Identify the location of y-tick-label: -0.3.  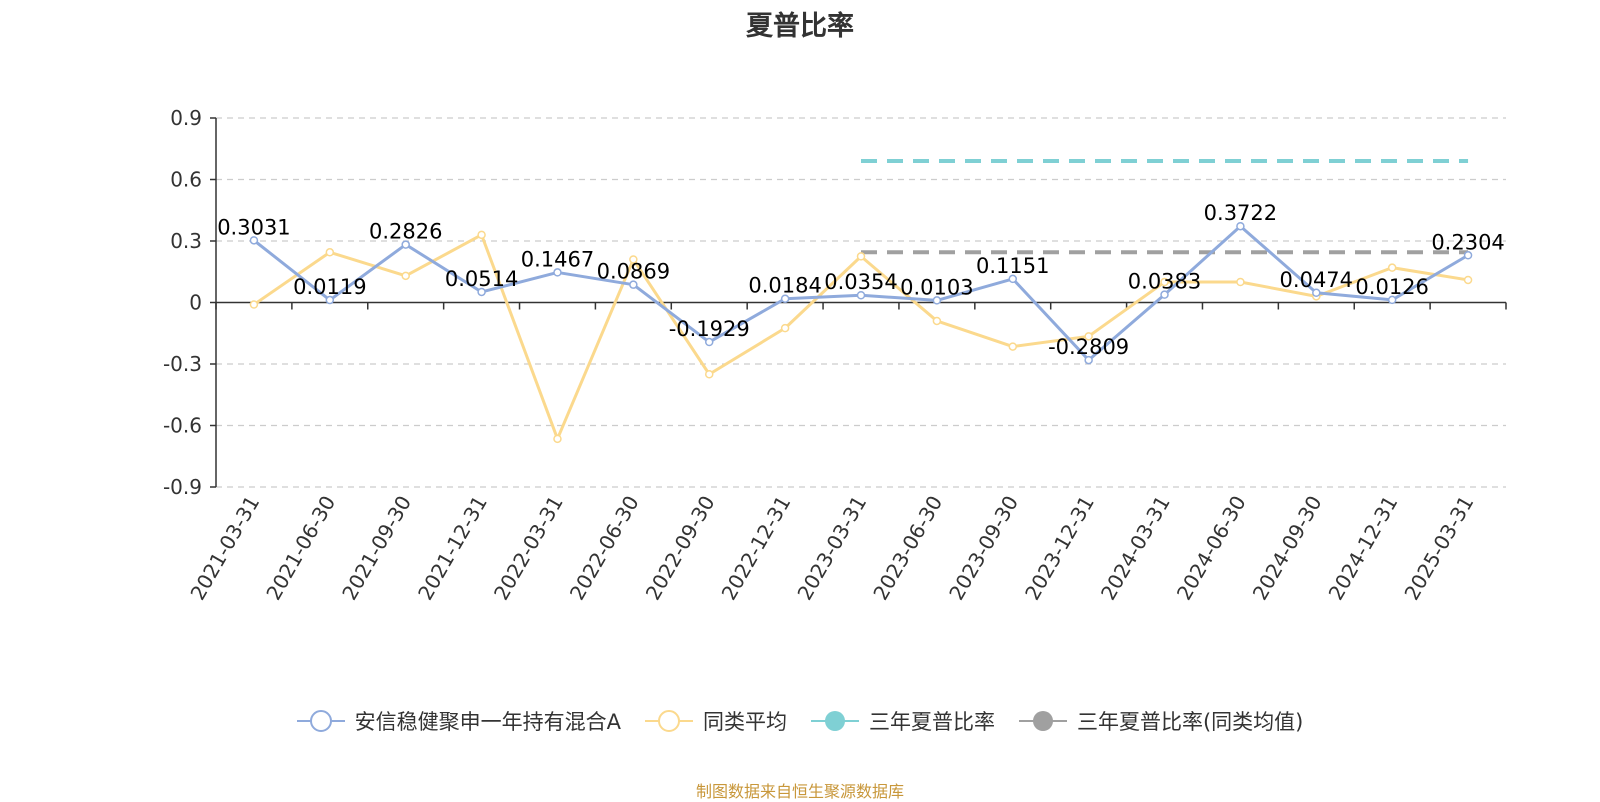
(182, 364).